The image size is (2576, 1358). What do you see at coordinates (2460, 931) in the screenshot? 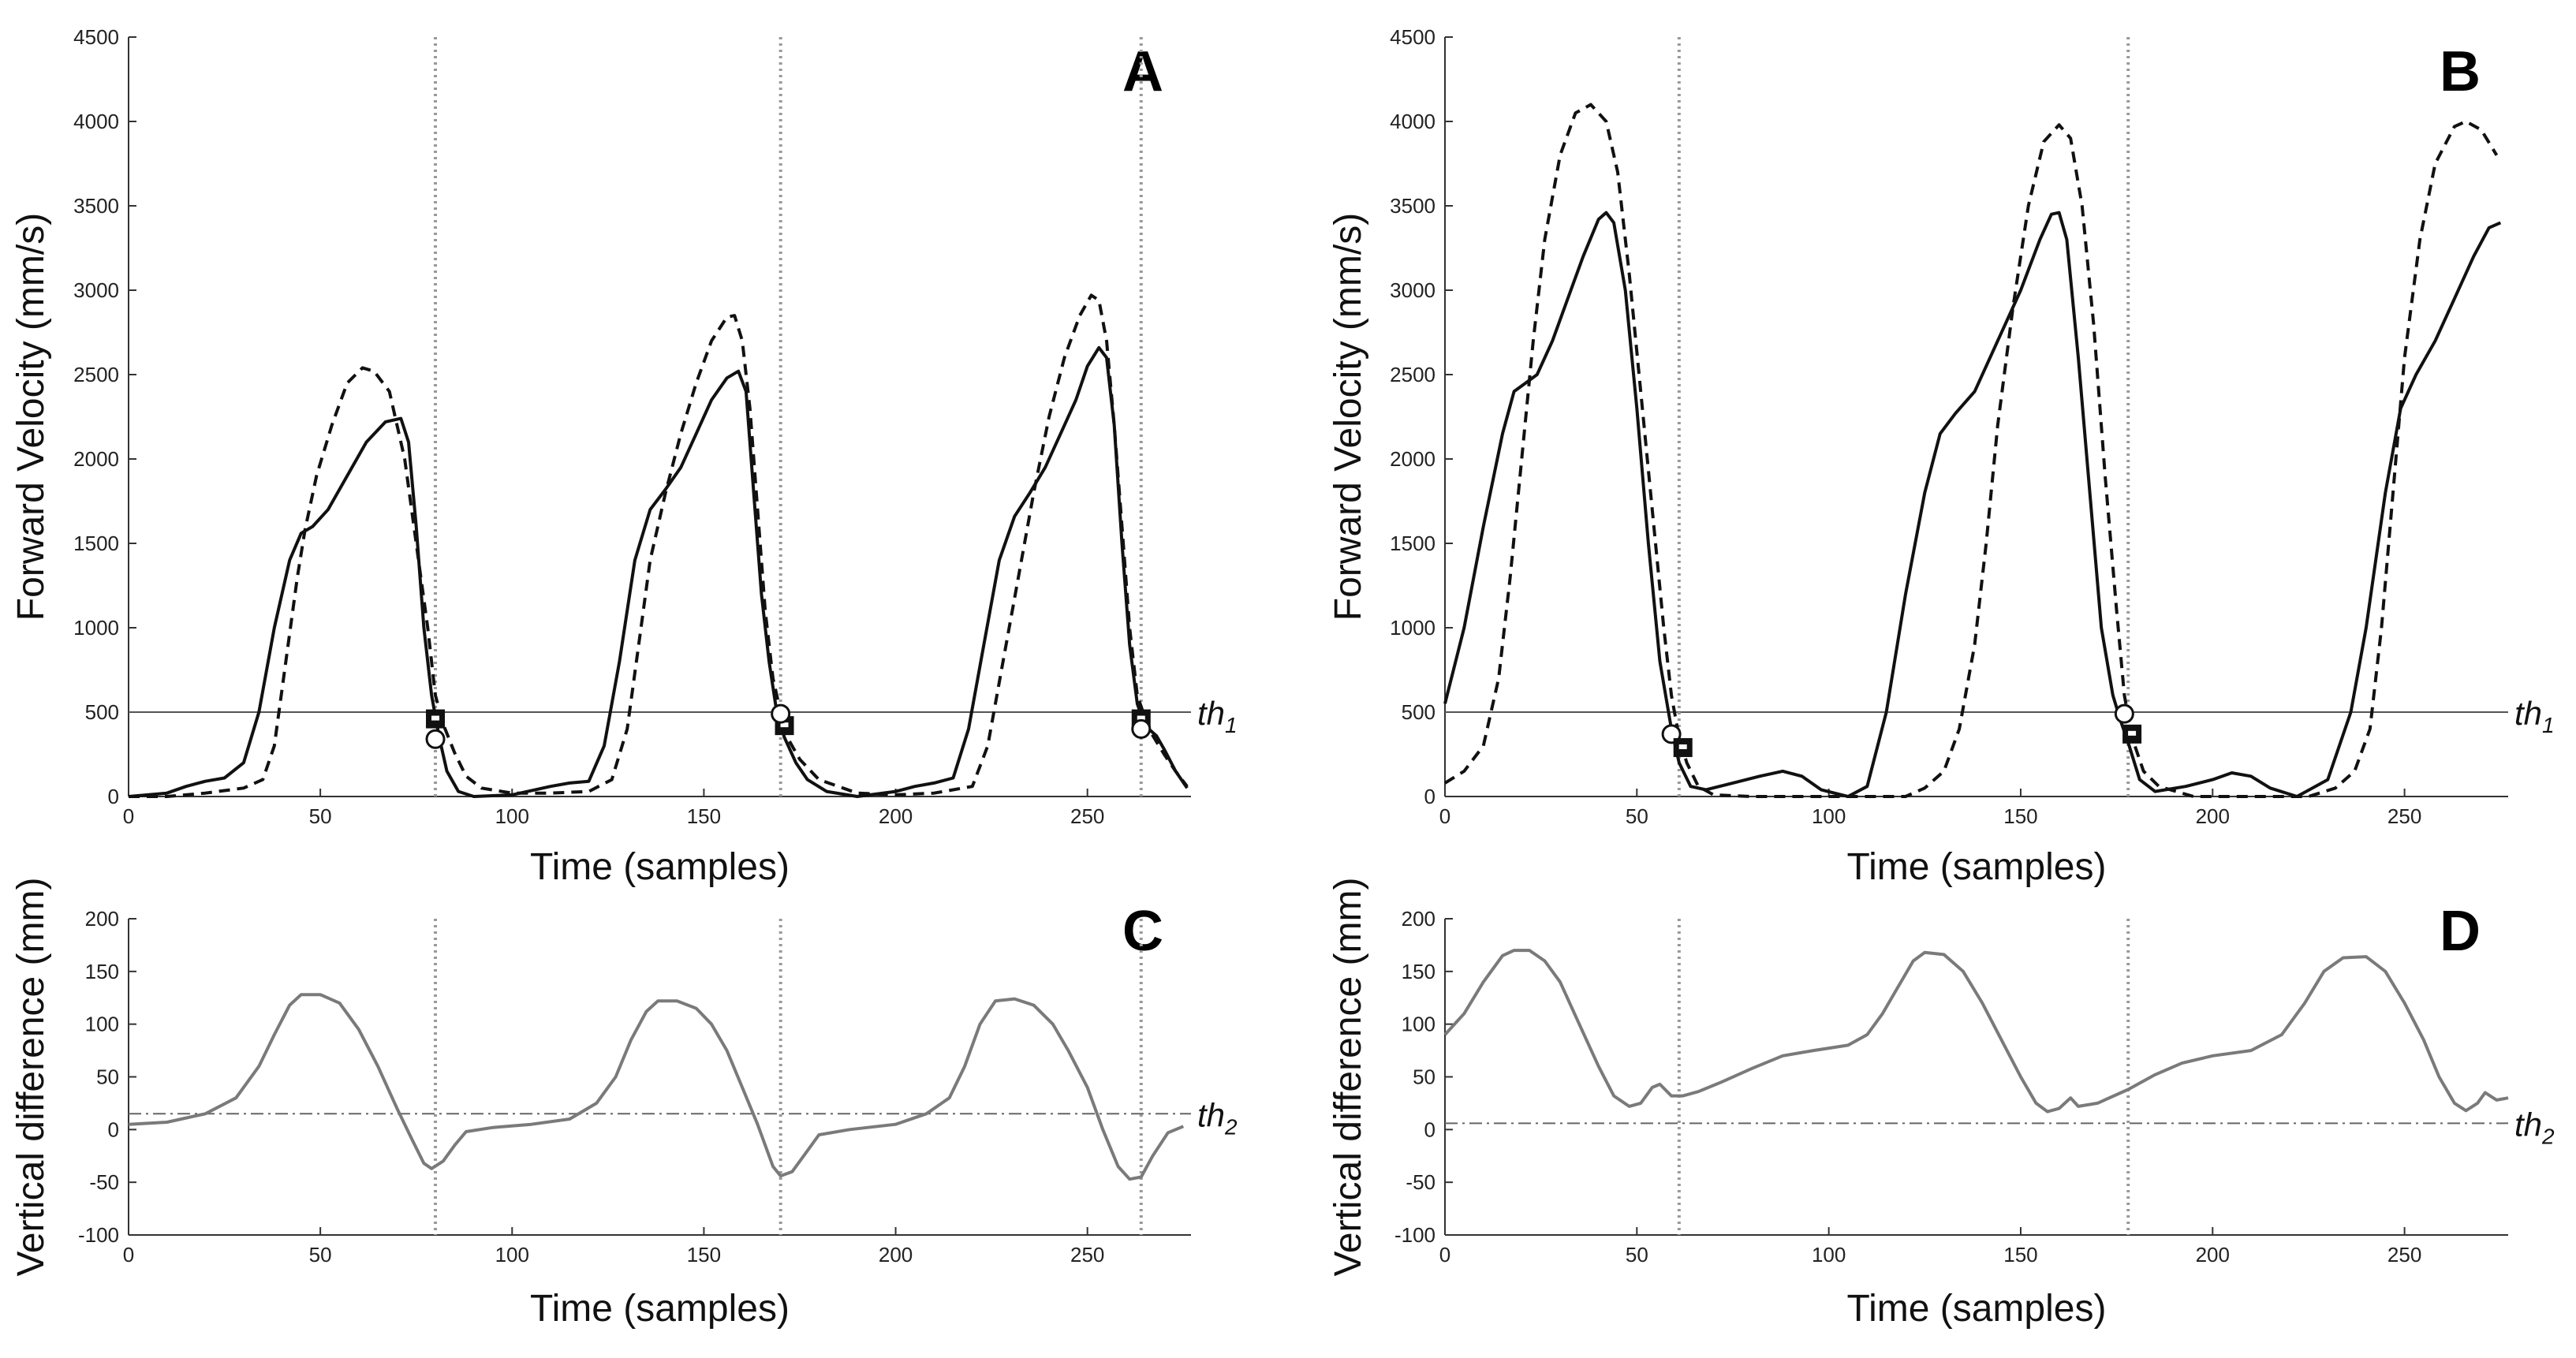
I see `panel-letter: D` at bounding box center [2460, 931].